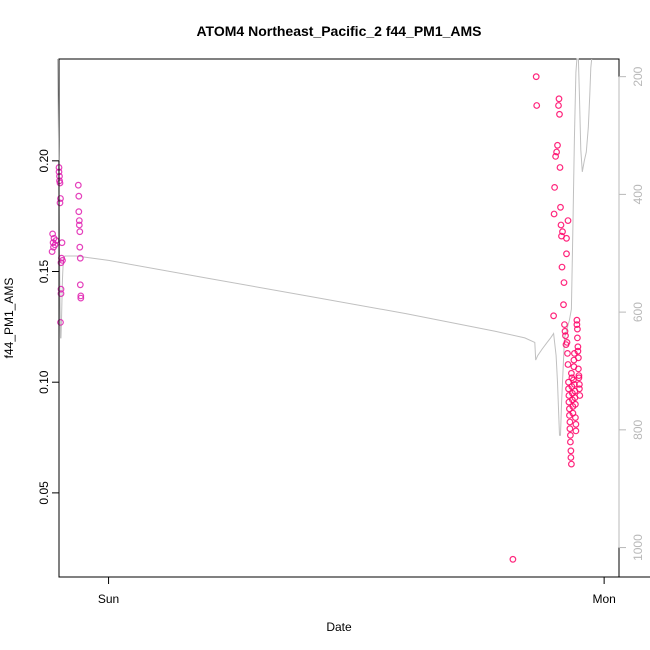  What do you see at coordinates (44, 161) in the screenshot?
I see `y-tick-label: 0.20` at bounding box center [44, 161].